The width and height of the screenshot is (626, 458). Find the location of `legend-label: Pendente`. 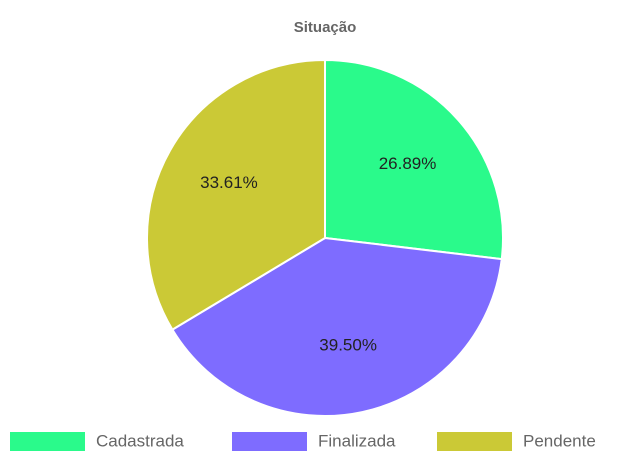

legend-label: Pendente is located at coordinates (559, 440).